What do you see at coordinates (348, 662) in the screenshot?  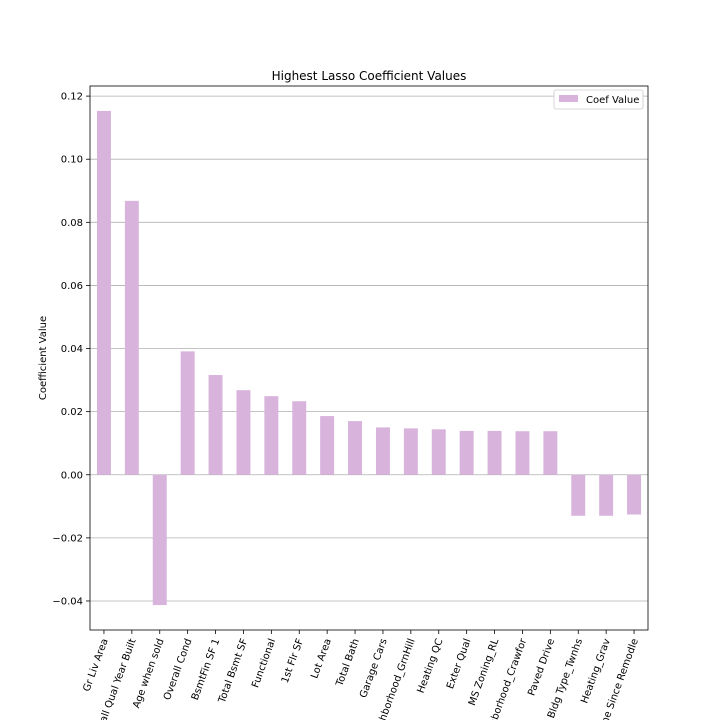 I see `x-tick-label: Total Bath` at bounding box center [348, 662].